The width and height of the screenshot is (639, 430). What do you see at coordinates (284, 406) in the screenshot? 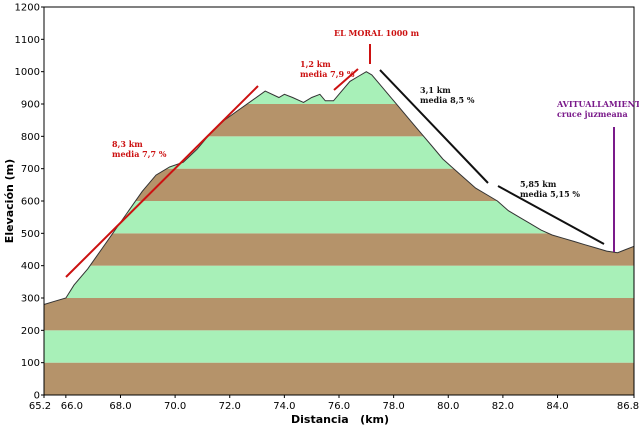
I see `x-tick-label: 74.0` at bounding box center [284, 406].